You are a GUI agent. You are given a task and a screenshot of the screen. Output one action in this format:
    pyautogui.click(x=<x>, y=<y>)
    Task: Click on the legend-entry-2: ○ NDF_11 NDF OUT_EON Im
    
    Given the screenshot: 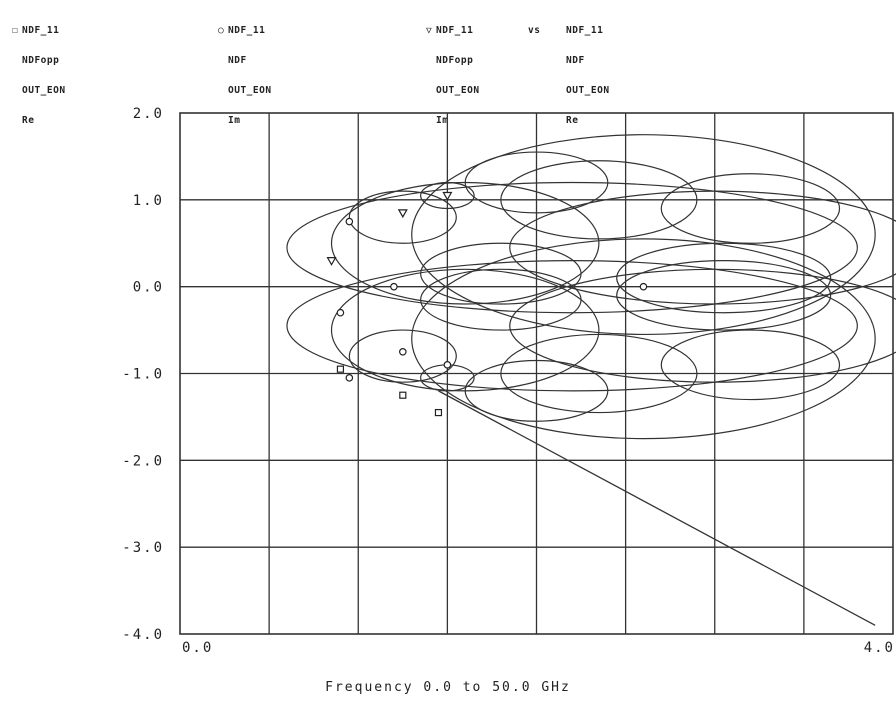 What is the action you would take?
    pyautogui.click(x=245, y=71)
    